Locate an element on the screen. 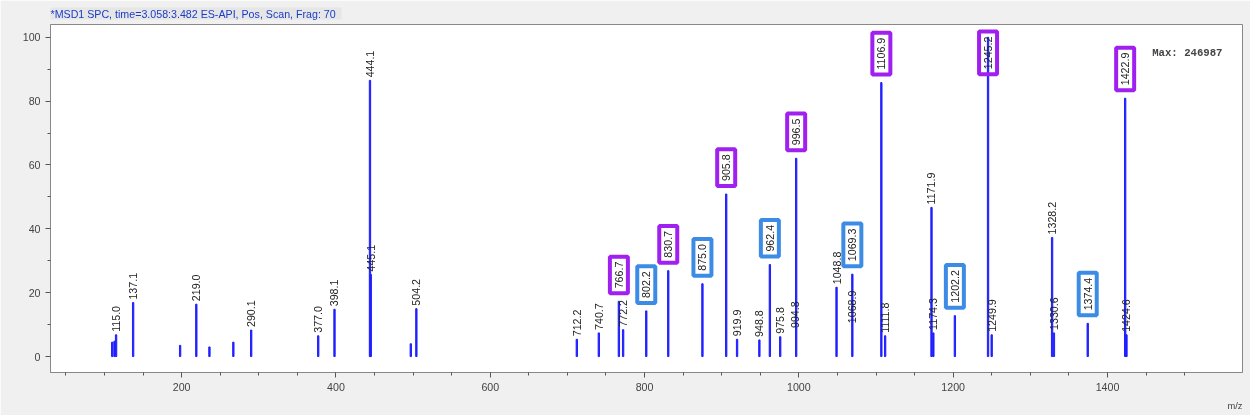 Image resolution: width=1256 pixels, height=419 pixels. x-tick-label: 800 is located at coordinates (644, 386).